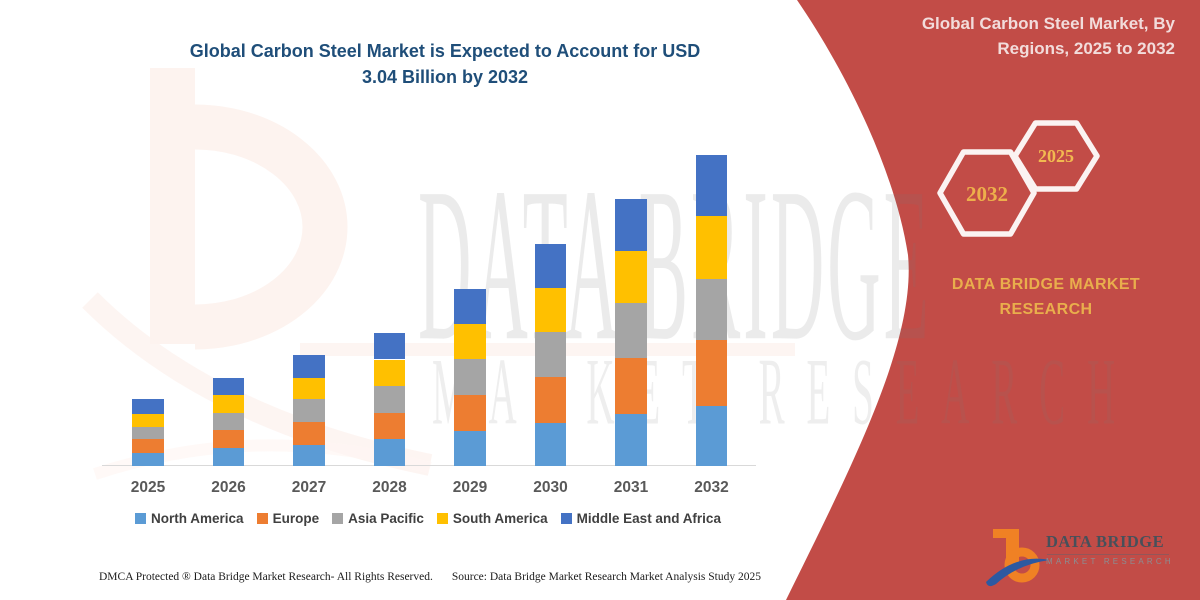  What do you see at coordinates (1046, 297) in the screenshot?
I see `brand-text: DATA BRIDGE MARKET RESEARCH` at bounding box center [1046, 297].